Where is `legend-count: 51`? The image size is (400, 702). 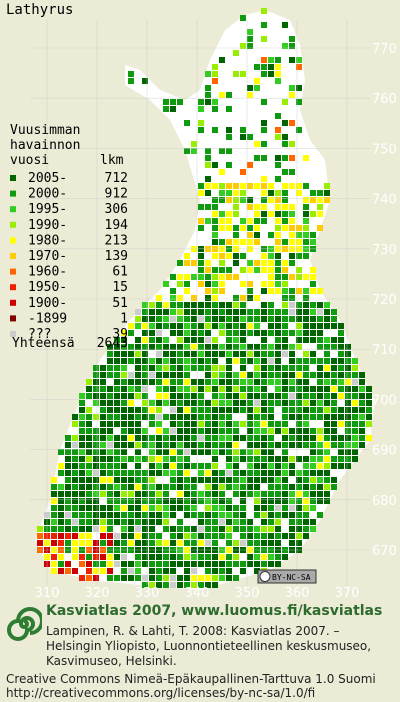 legend-count: 51 is located at coordinates (120, 303).